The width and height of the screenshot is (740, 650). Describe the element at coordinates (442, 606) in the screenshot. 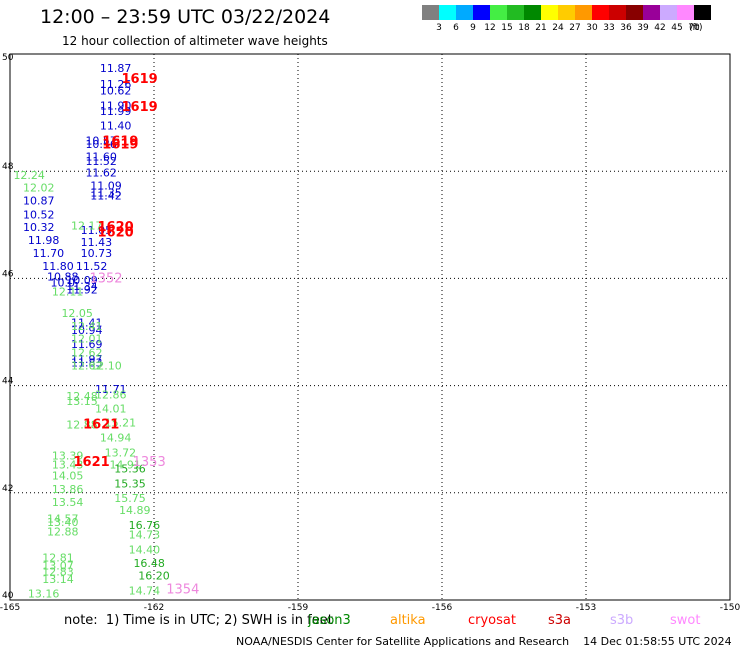

I see `x-tick-label: -156` at that location.